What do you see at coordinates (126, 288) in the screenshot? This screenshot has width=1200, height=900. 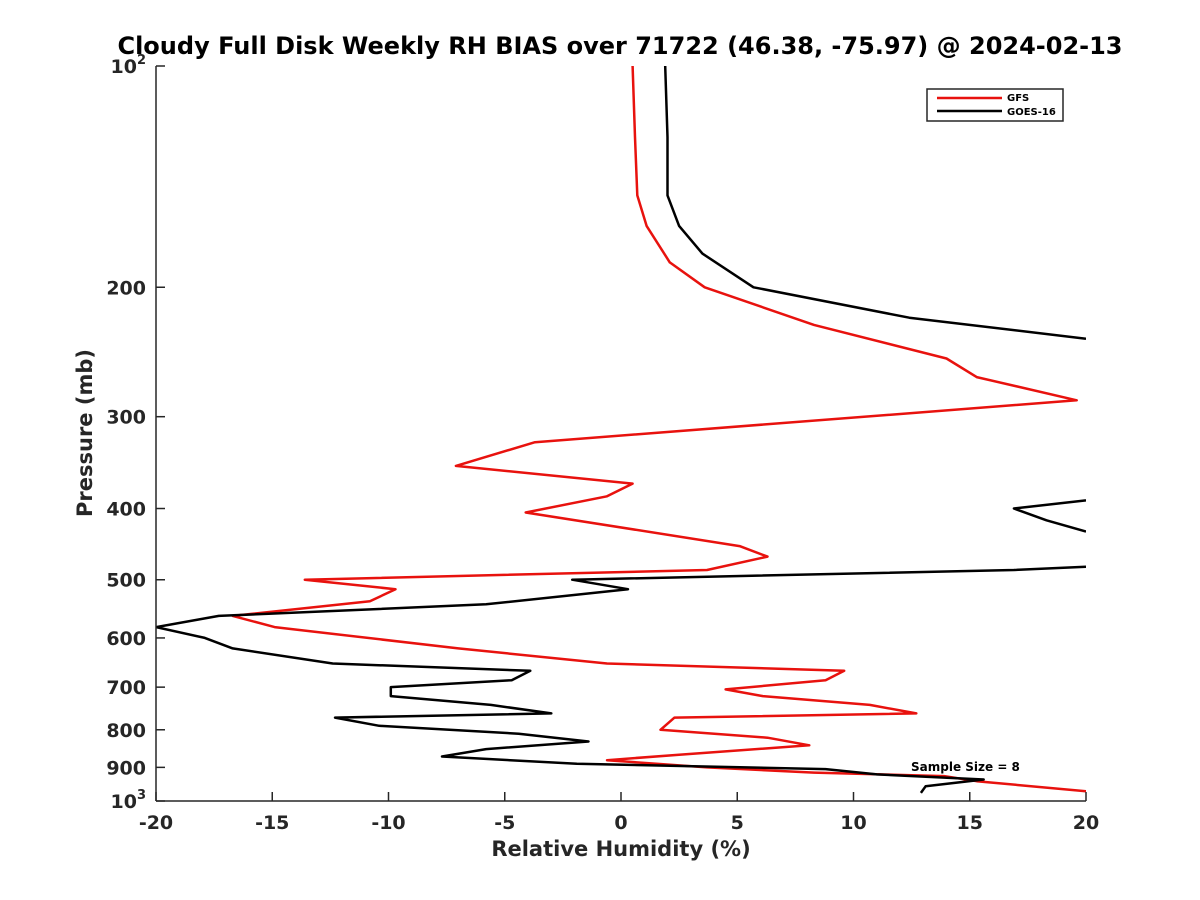 I see `y-tick-label: 200` at bounding box center [126, 288].